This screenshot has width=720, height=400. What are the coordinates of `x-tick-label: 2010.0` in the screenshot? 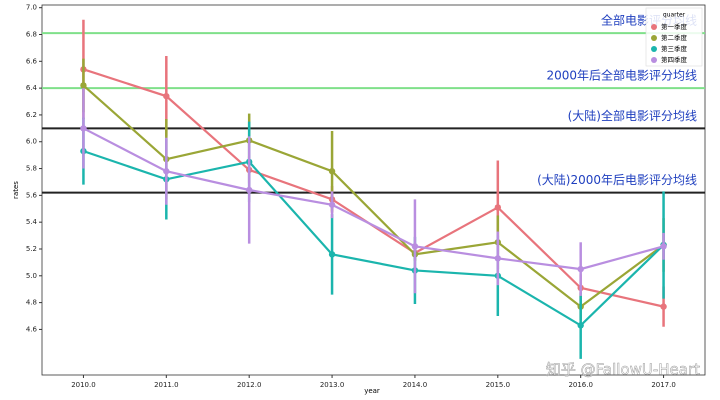 It's located at (83, 385).